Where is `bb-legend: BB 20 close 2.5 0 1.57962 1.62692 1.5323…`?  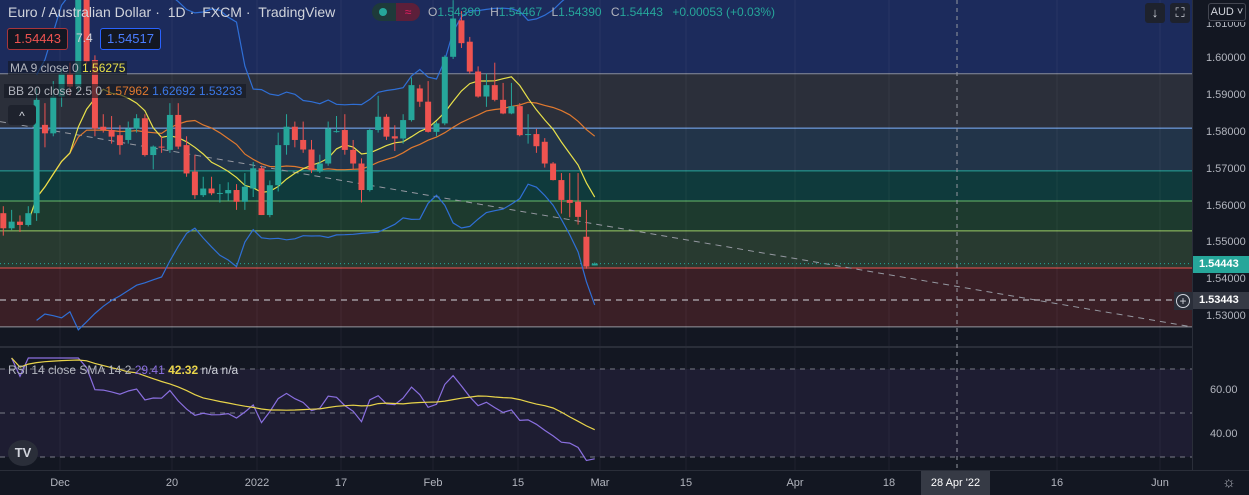
bb-legend: BB 20 close 2.5 0 1.57962 1.62692 1.5323… is located at coordinates (125, 91).